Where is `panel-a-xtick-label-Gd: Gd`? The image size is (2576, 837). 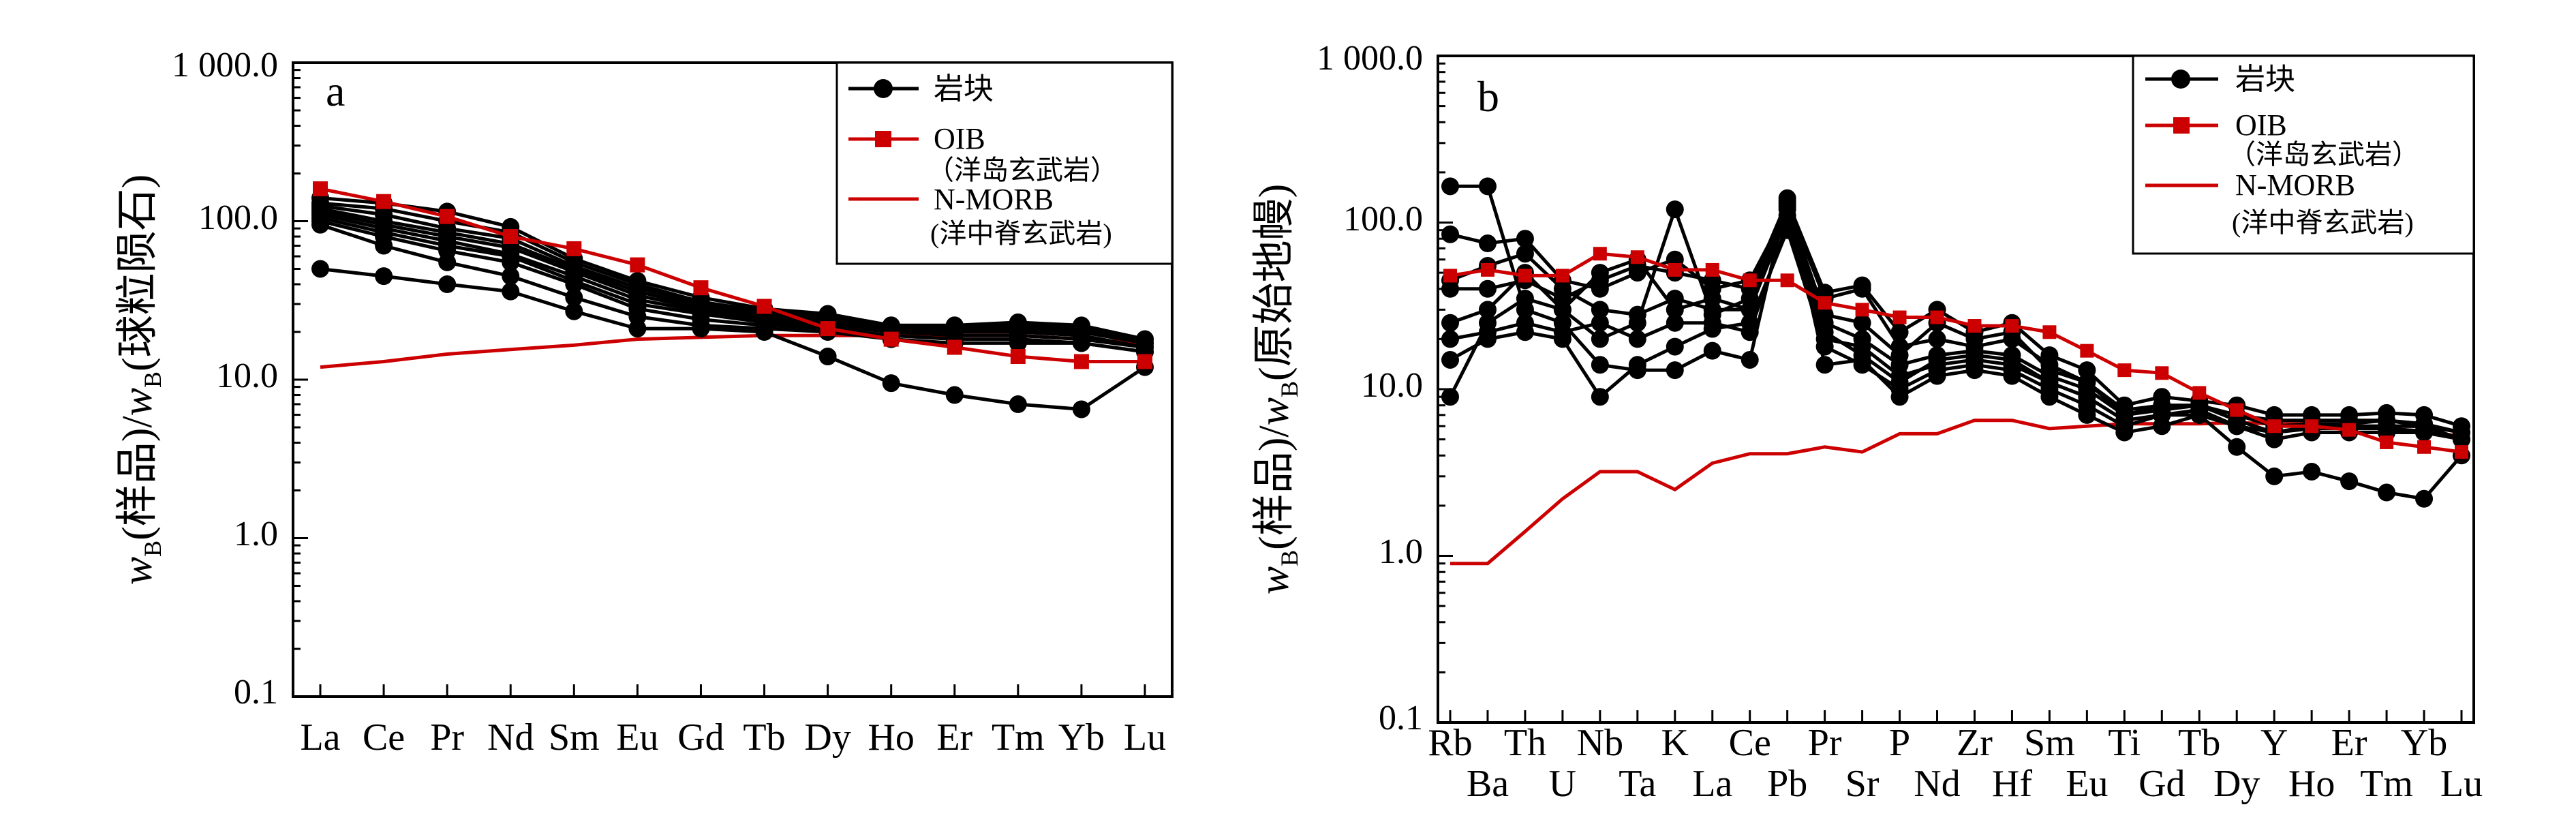
panel-a-xtick-label-Gd: Gd is located at coordinates (700, 737).